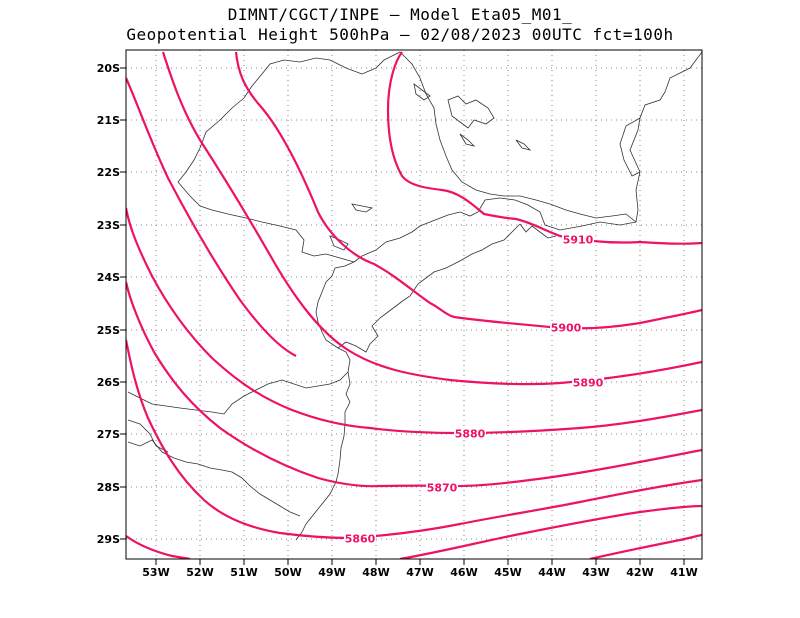 Image resolution: width=800 pixels, height=618 pixels. Describe the element at coordinates (507, 572) in the screenshot. I see `lon-label: 45W` at that location.